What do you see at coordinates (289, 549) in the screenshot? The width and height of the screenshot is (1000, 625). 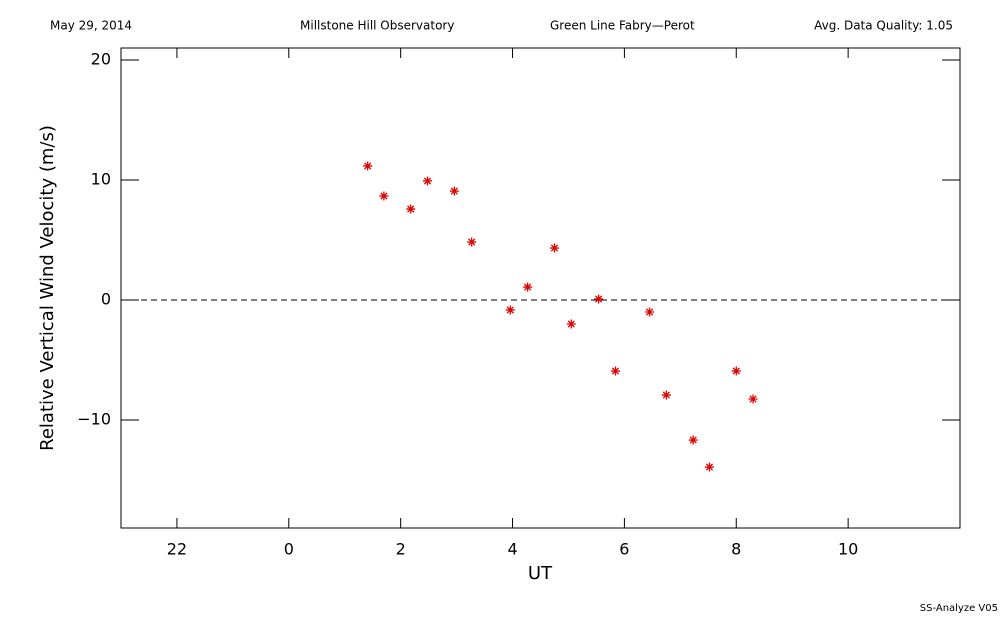 I see `x-tick-label: 0` at bounding box center [289, 549].